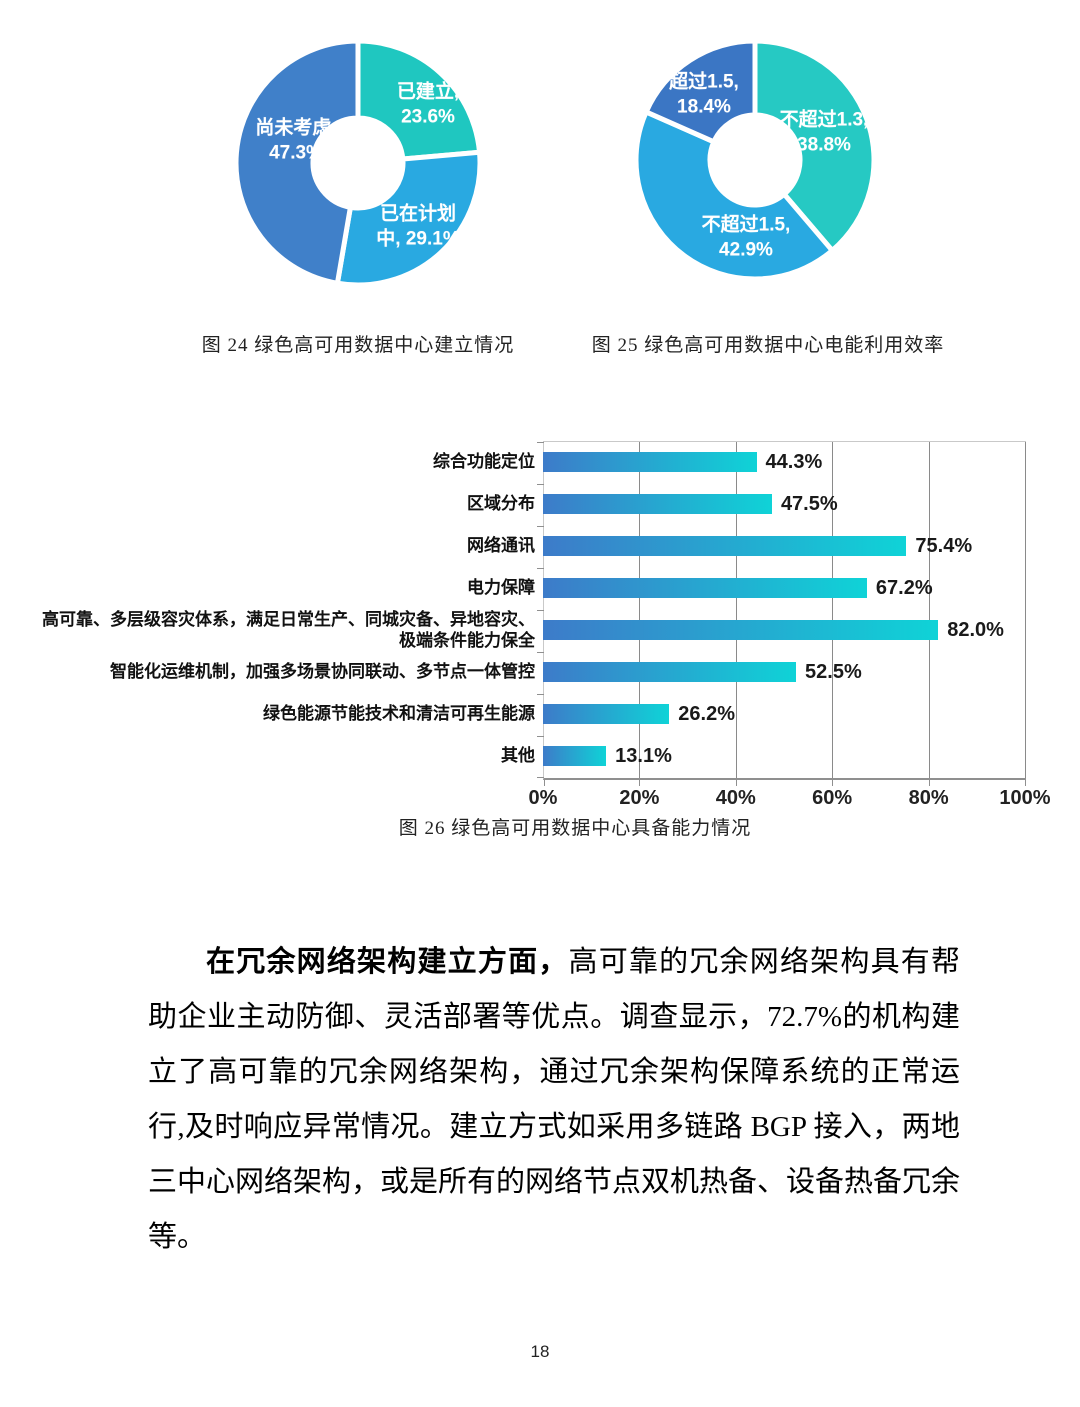  I want to click on bar-row: 其他 13.1%, so click(530, 756).